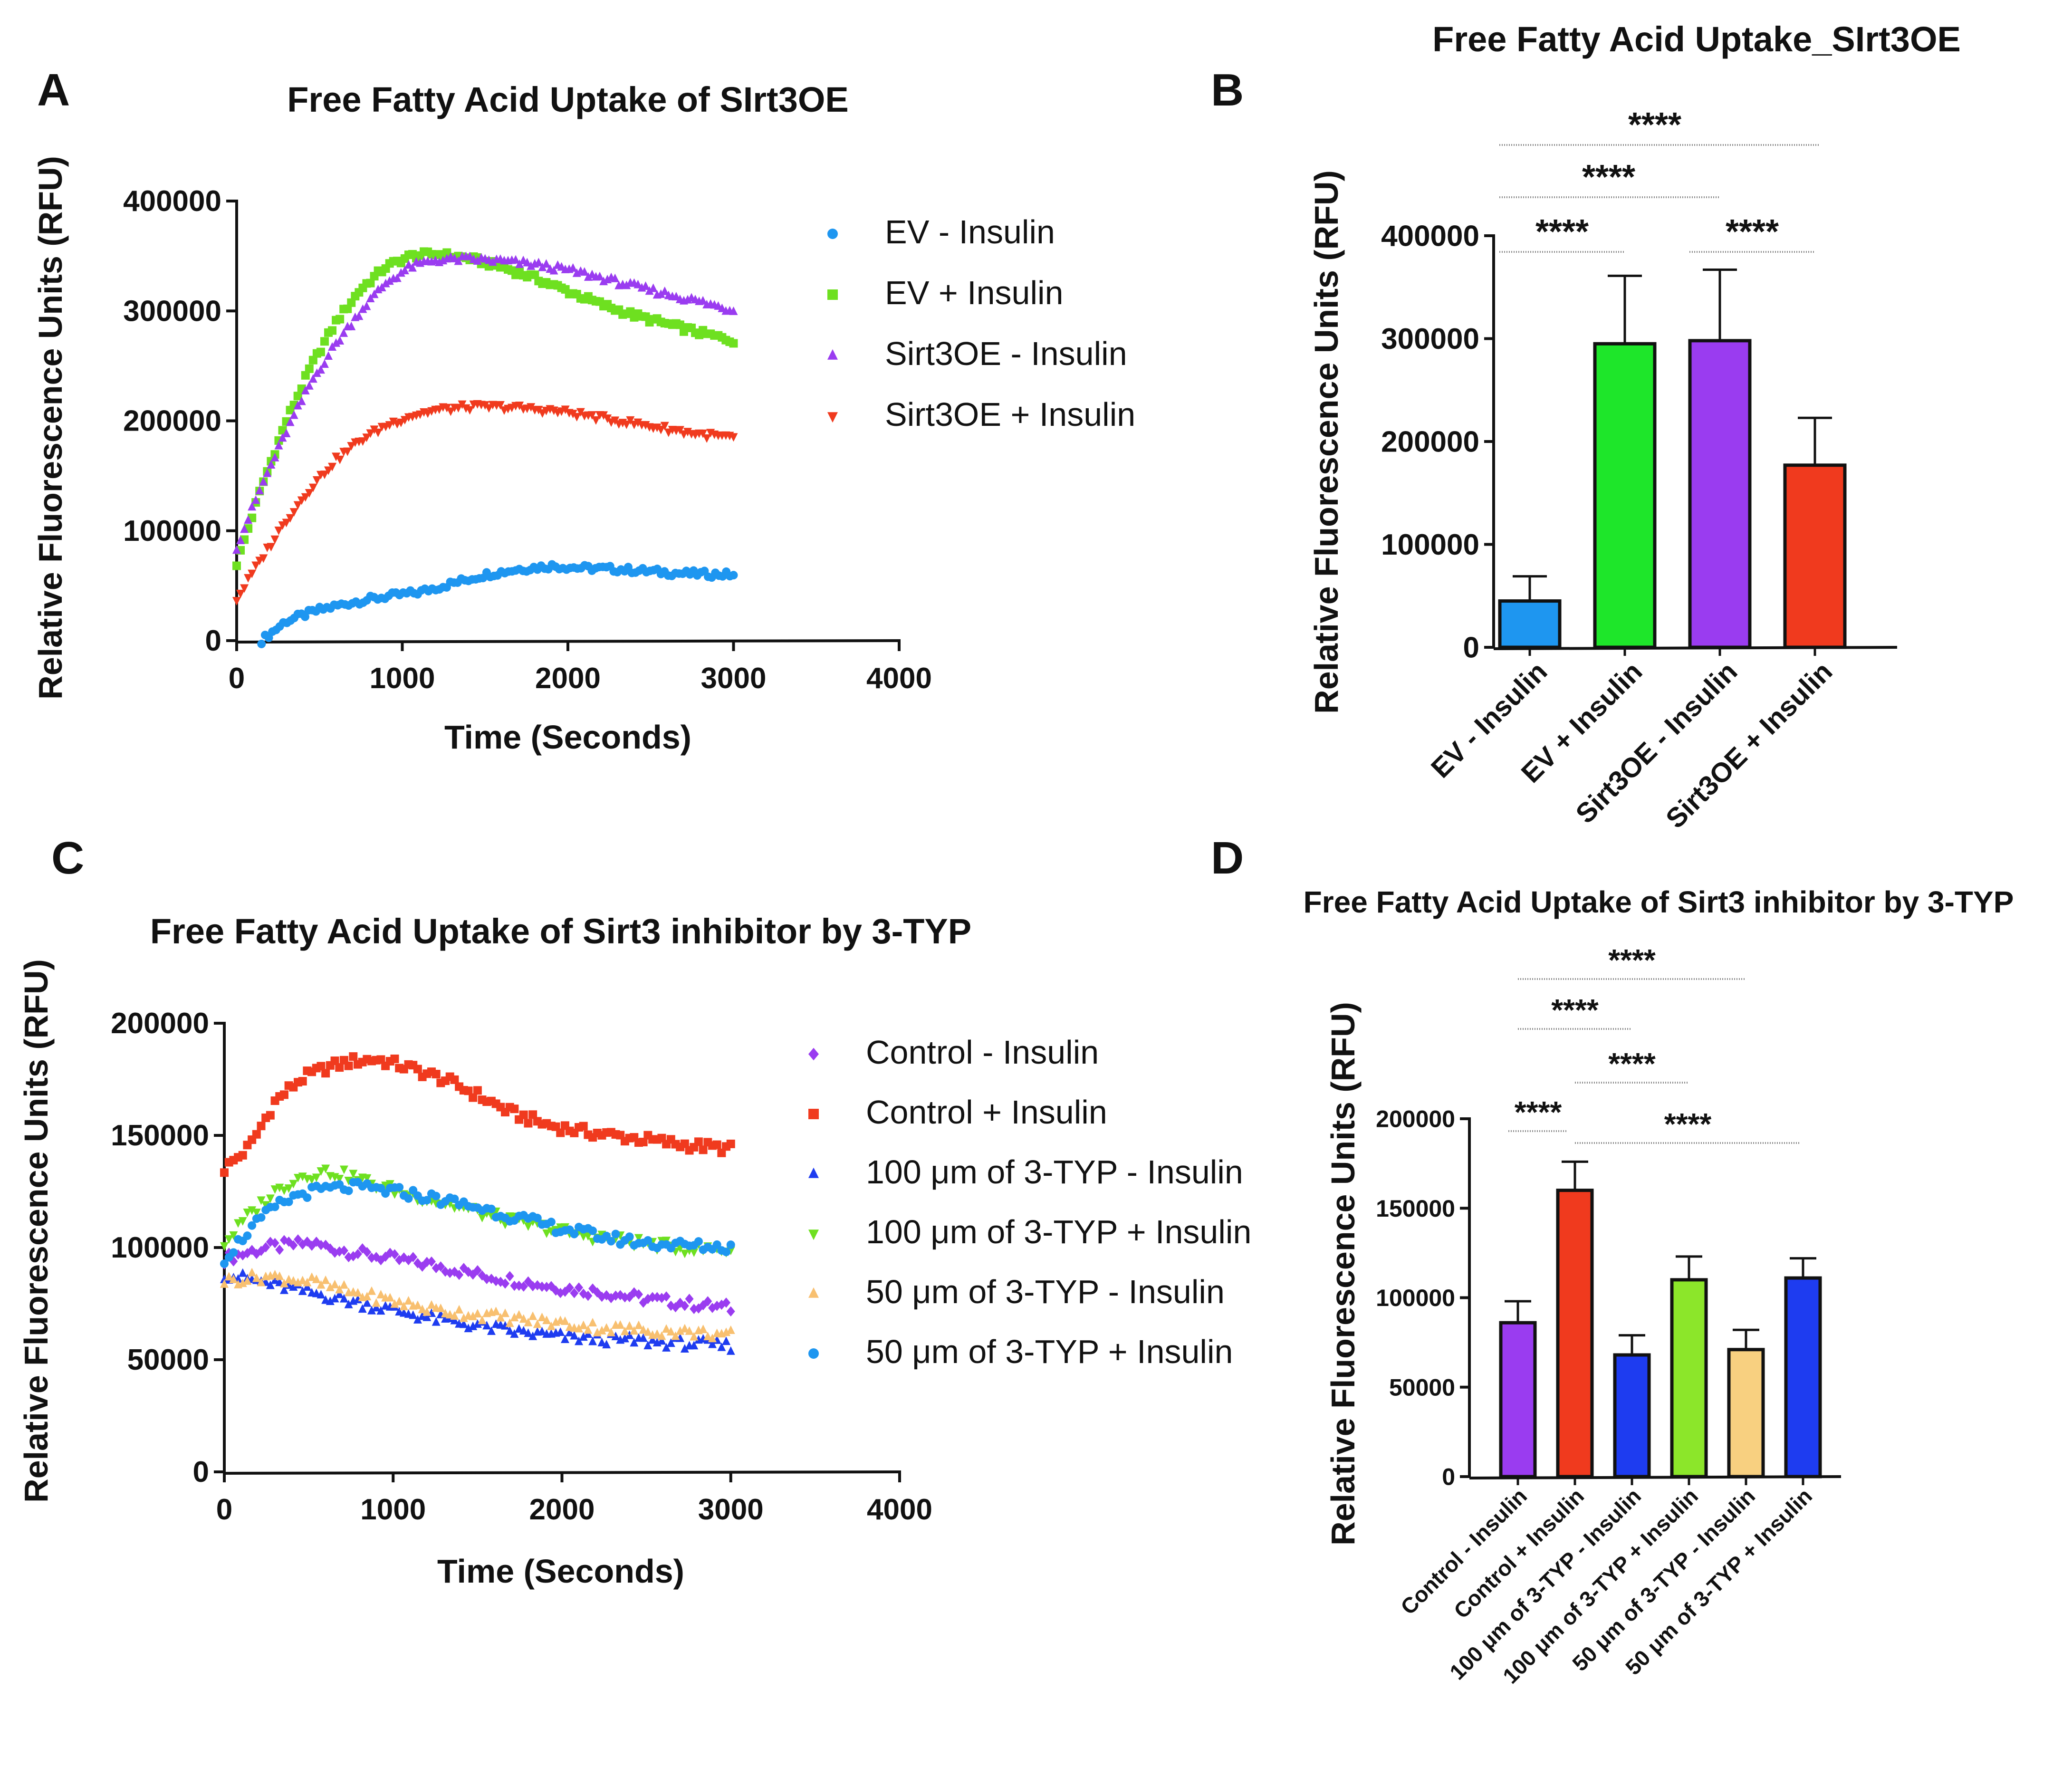  I want to click on x-tick-label: 1000, so click(393, 1509).